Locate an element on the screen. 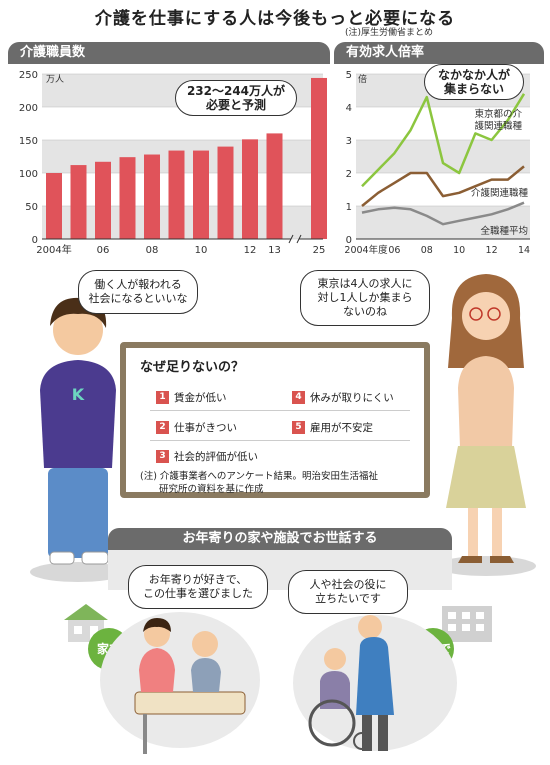 The width and height of the screenshot is (550, 765). care-section-title: お年寄りの家や施設でお世話する is located at coordinates (280, 539).